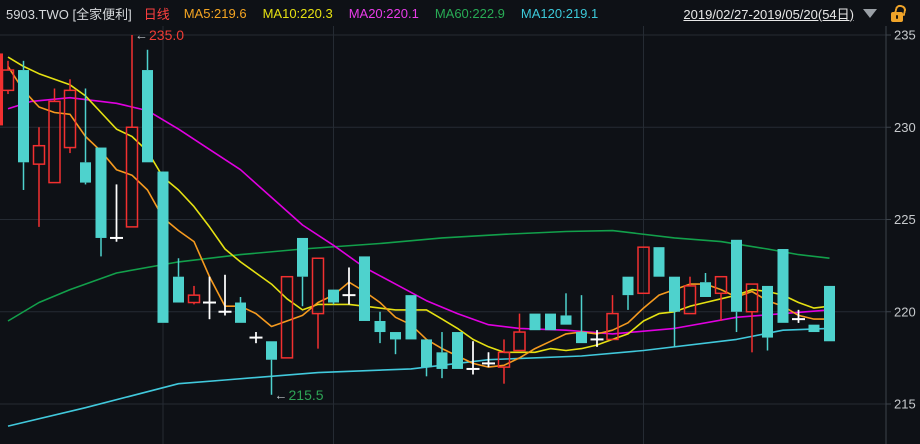  I want to click on low-arrow-icon: ←, so click(281, 394).